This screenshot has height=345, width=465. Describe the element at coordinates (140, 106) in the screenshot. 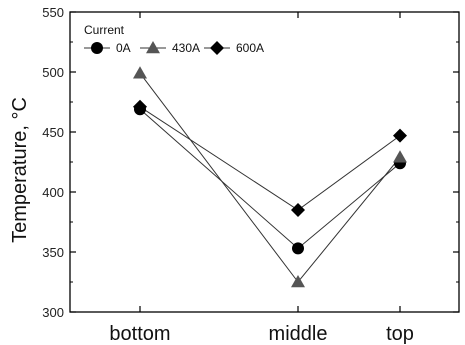

I see `data-point-600A-bottom` at that location.